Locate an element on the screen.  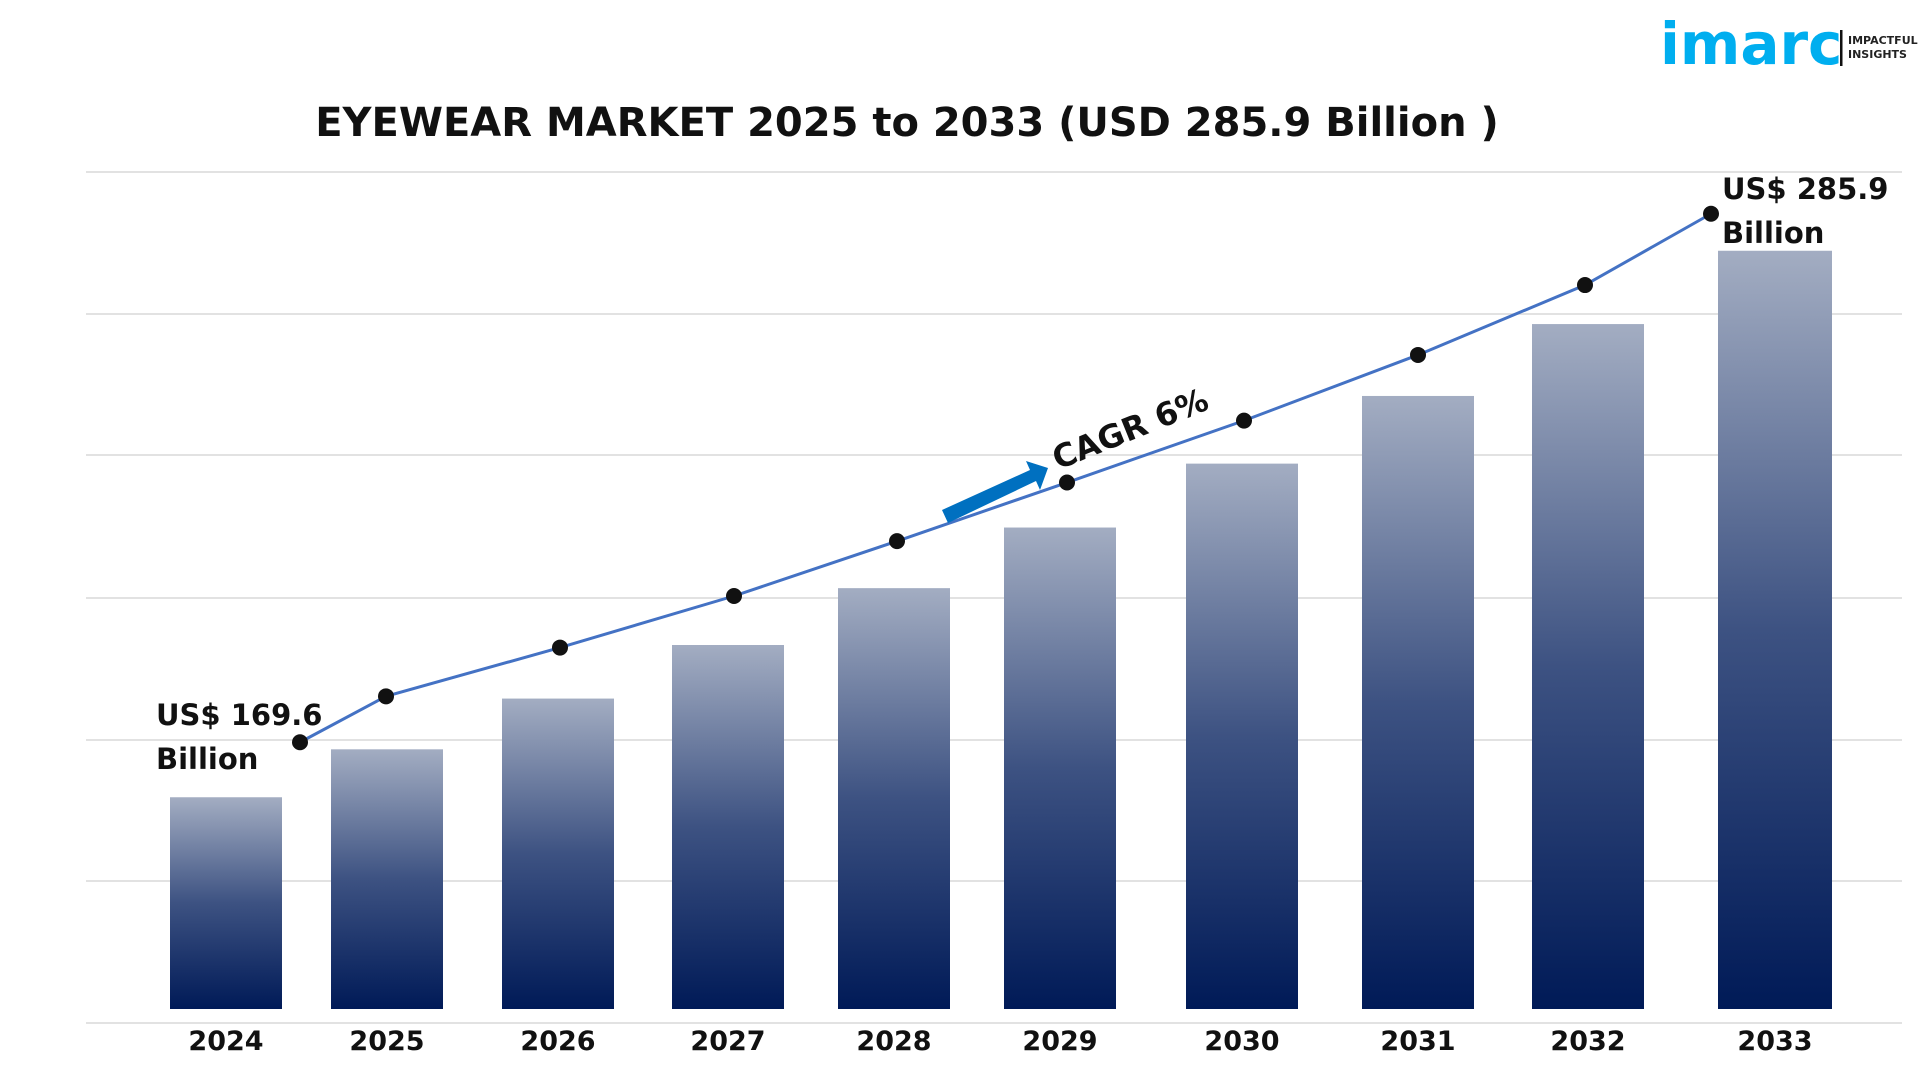
line-point-2029 is located at coordinates (1067, 482).